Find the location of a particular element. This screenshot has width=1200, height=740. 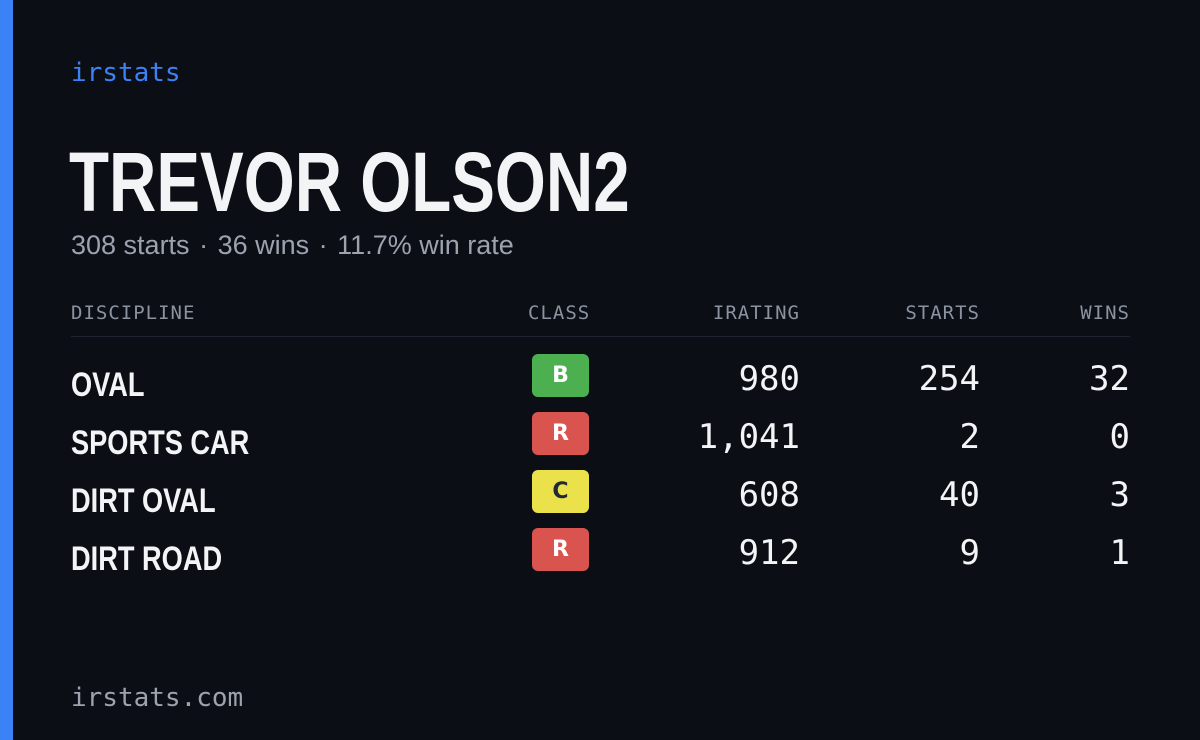

starts-value: 254 is located at coordinates (949, 379).